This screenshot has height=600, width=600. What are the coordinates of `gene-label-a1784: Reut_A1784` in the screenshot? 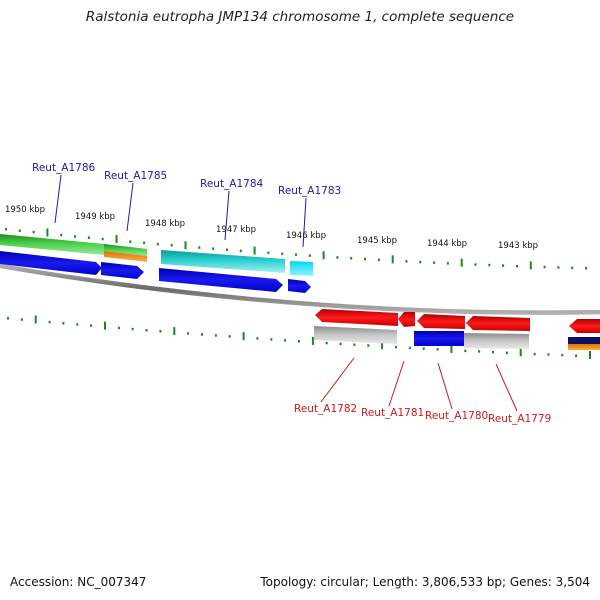 It's located at (232, 184).